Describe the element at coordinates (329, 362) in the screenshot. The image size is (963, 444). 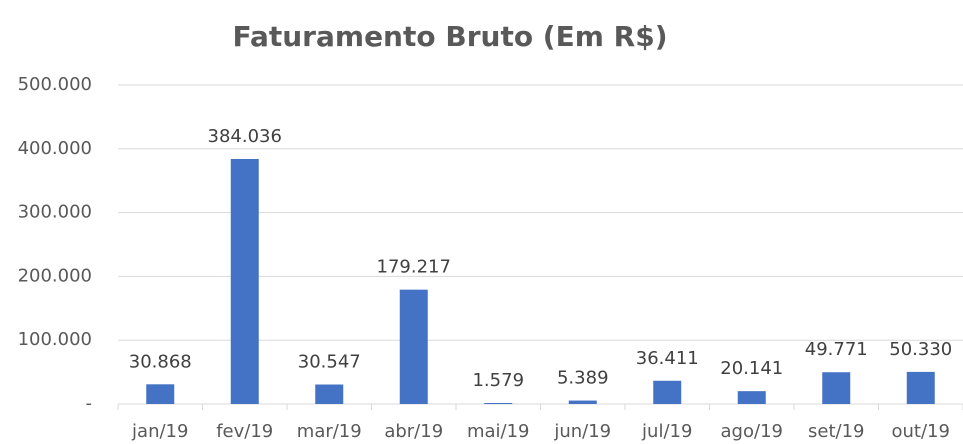
I see `value-label: 30.547` at that location.